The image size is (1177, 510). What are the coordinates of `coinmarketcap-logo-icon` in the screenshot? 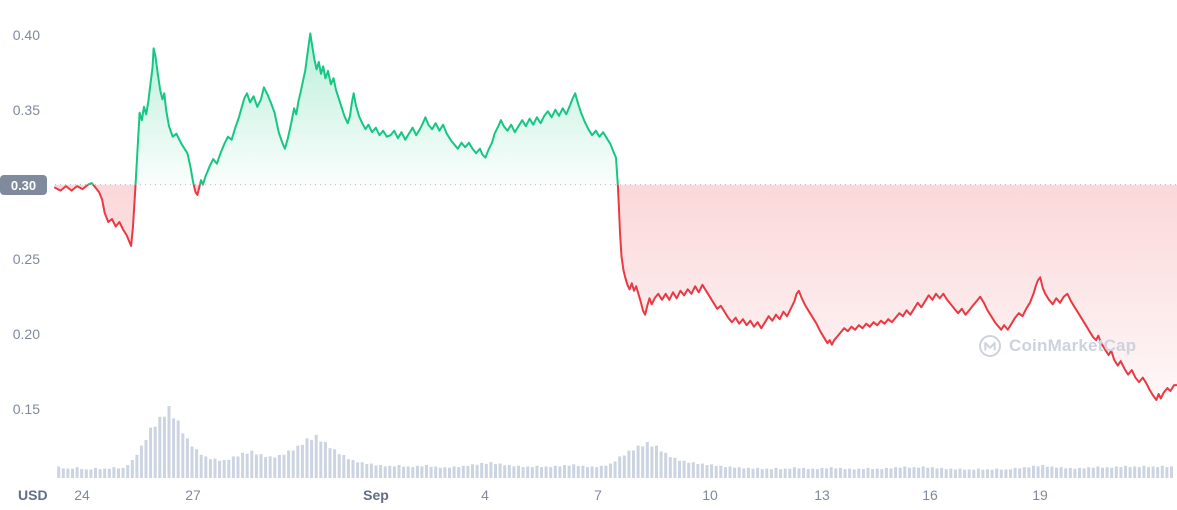 It's located at (990, 346).